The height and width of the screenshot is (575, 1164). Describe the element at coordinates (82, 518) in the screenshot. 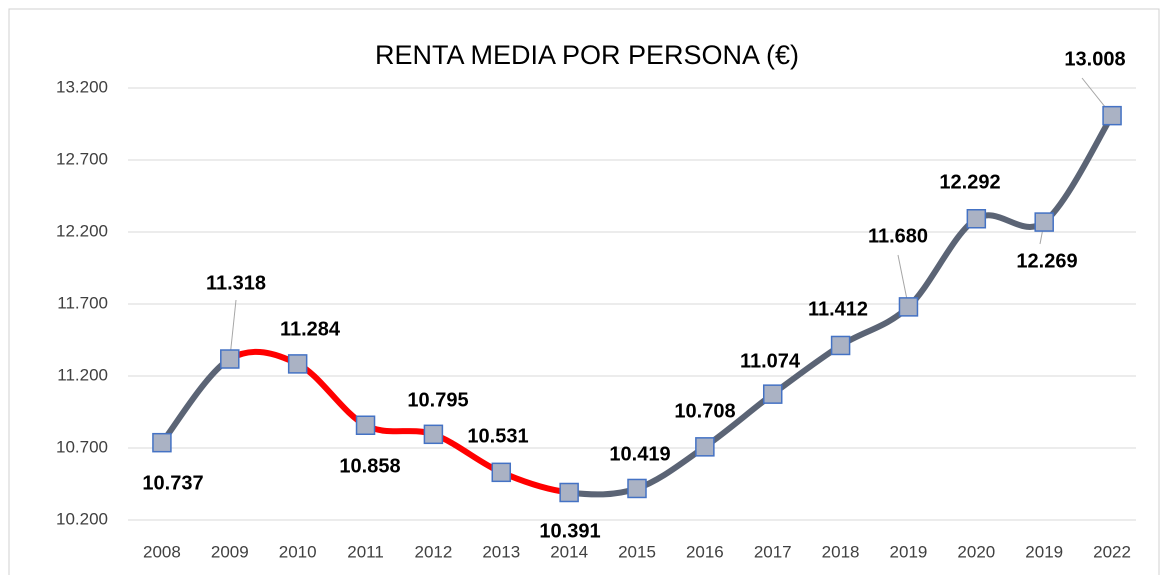

I see `y-tick-label: 10.200` at that location.